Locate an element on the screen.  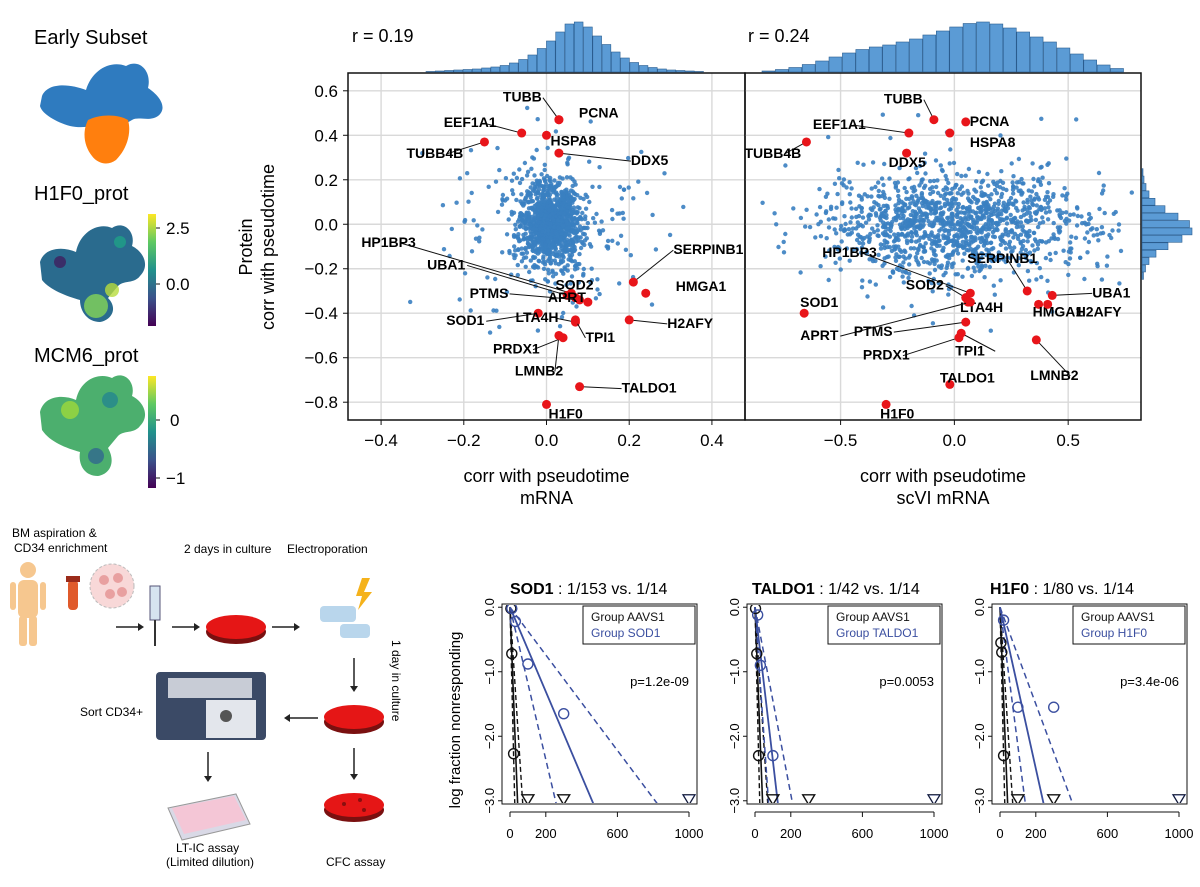
ld-y-tick-label: 0.0 is located at coordinates (734, 607).